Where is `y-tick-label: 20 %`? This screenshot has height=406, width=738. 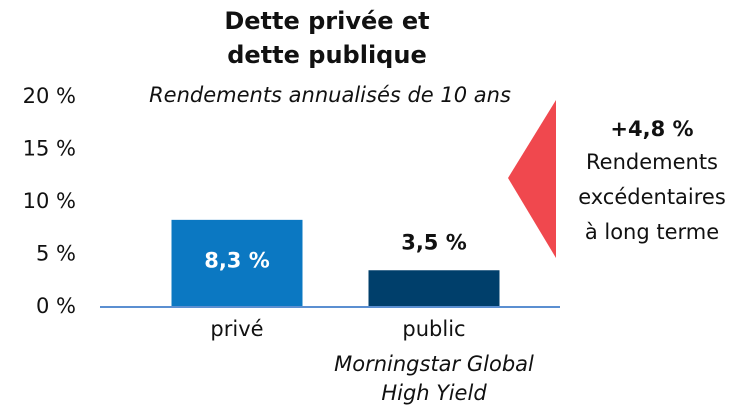
y-tick-label: 20 % is located at coordinates (49, 96).